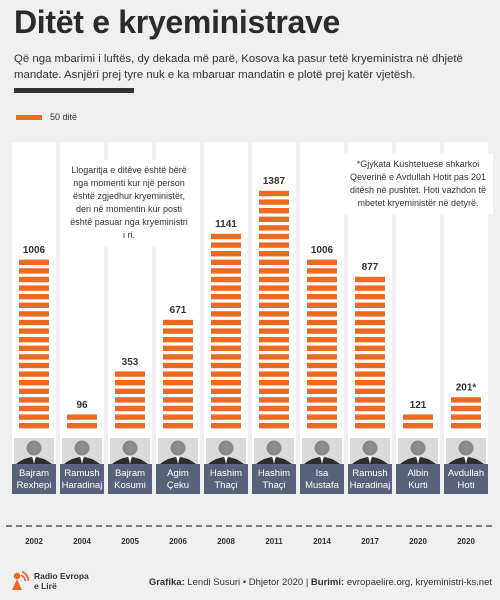 This screenshot has width=500, height=600. I want to click on logo-text: Radio Evropa e Lirë, so click(61, 581).